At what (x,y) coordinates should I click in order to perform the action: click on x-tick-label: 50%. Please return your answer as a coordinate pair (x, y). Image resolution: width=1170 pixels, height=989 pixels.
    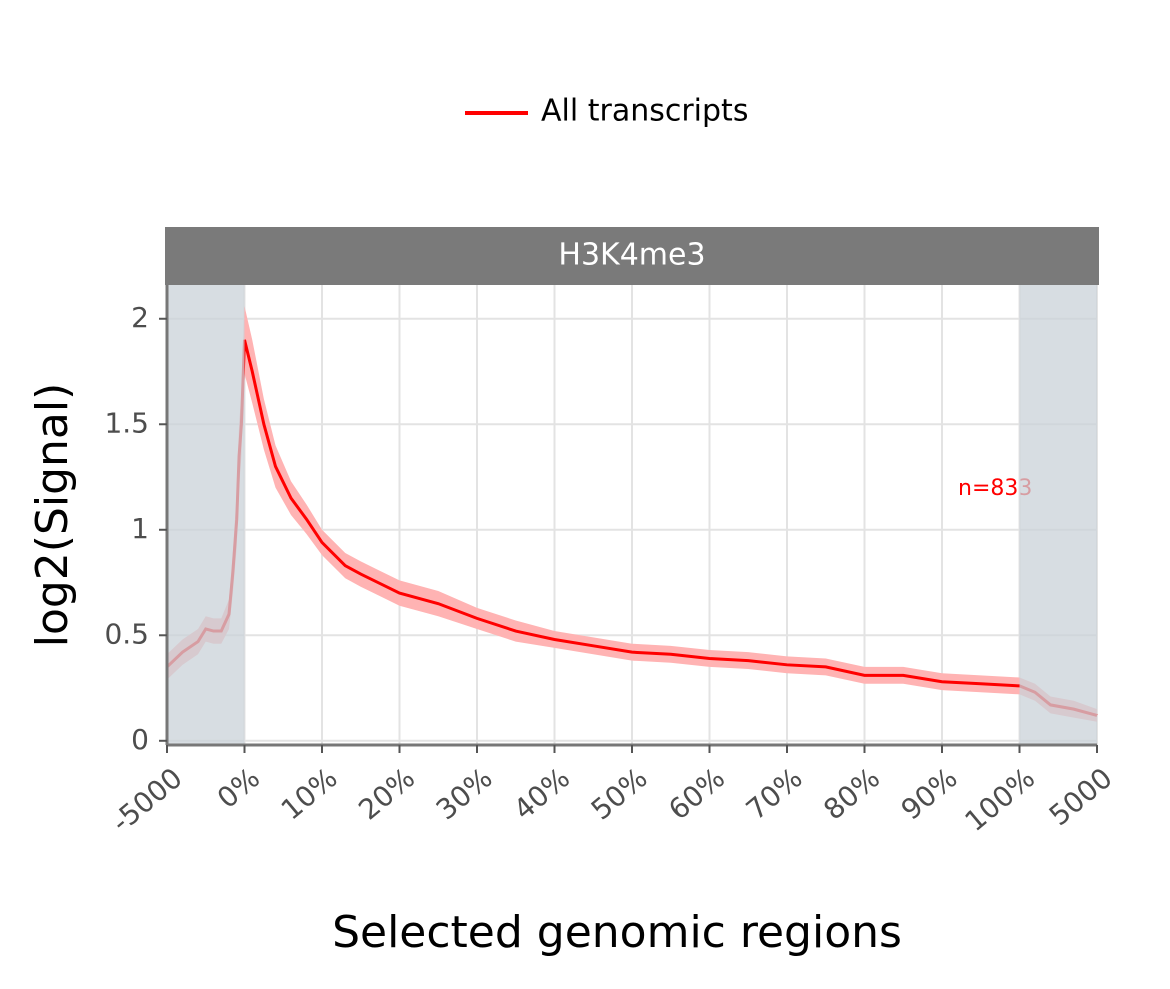
    Looking at the image, I should click on (619, 793).